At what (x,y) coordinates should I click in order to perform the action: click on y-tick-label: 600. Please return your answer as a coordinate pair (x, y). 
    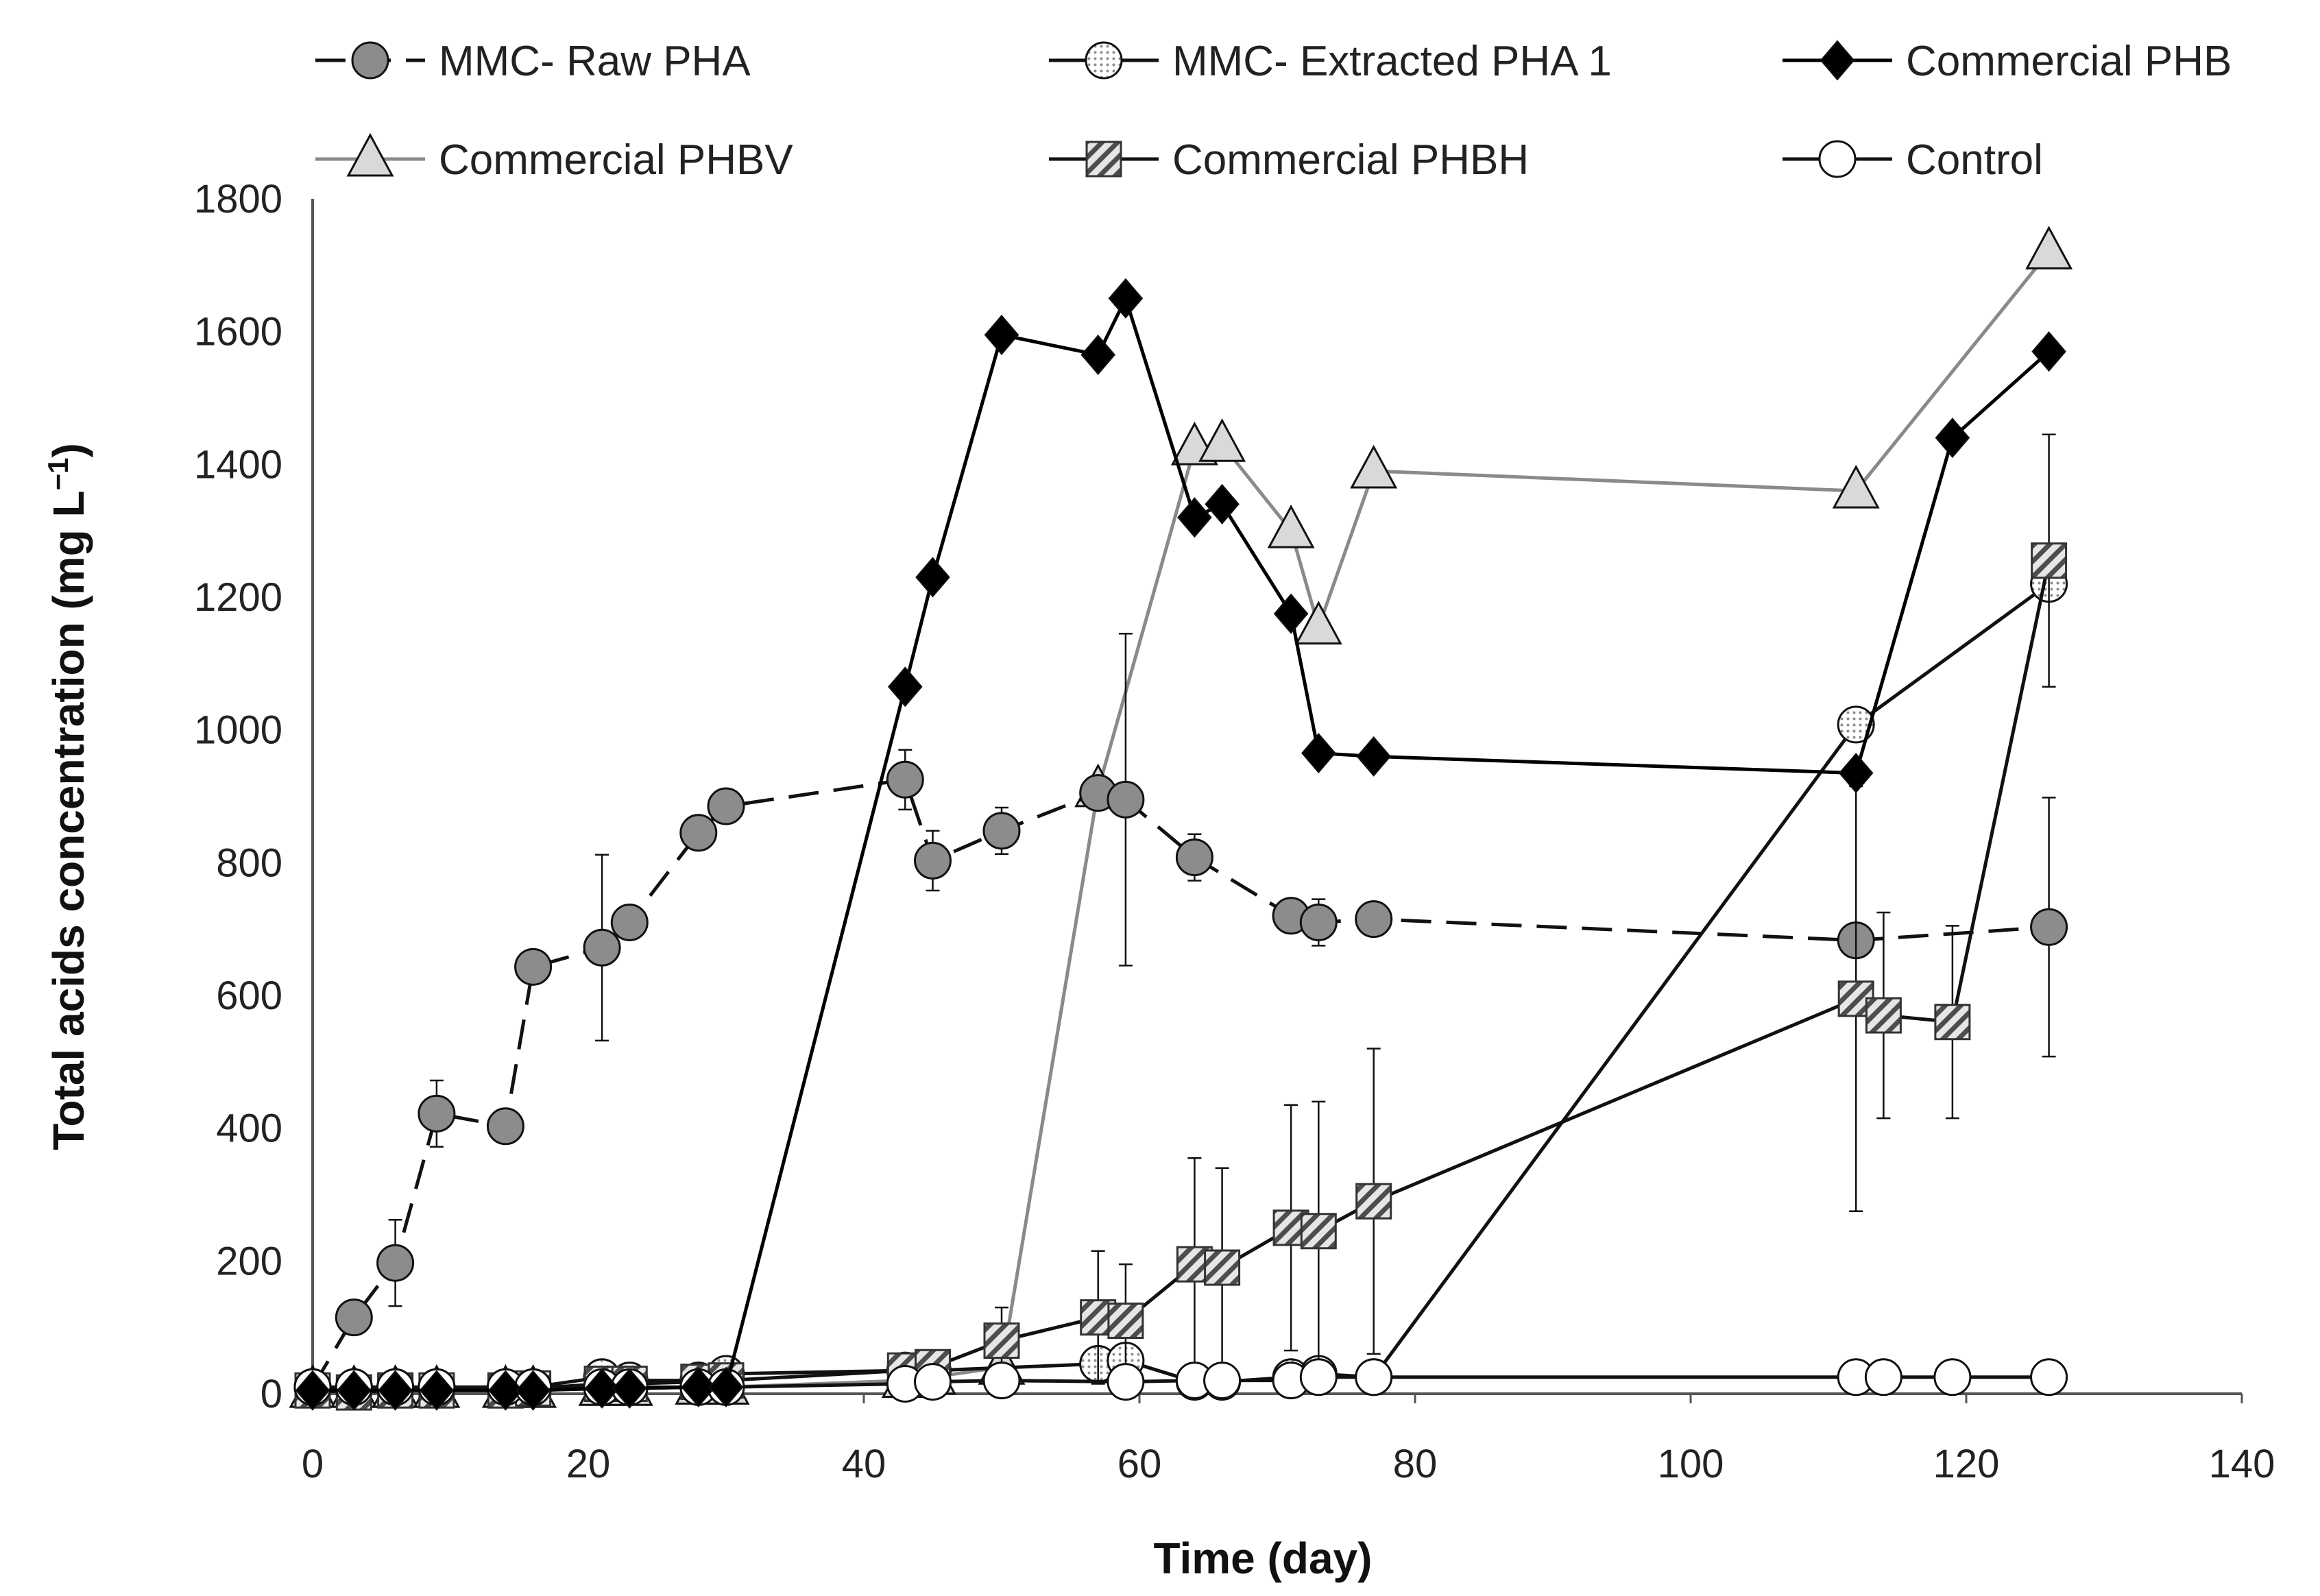
    Looking at the image, I should click on (249, 996).